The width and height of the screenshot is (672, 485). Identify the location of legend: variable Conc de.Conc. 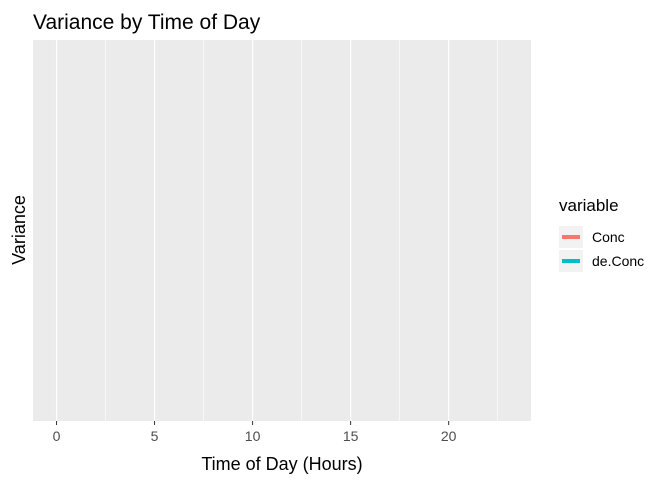
(601, 234).